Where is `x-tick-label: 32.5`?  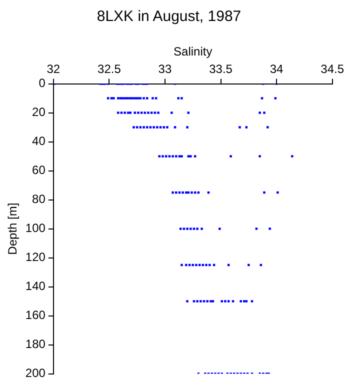
x-tick-label: 32.5 is located at coordinates (110, 69).